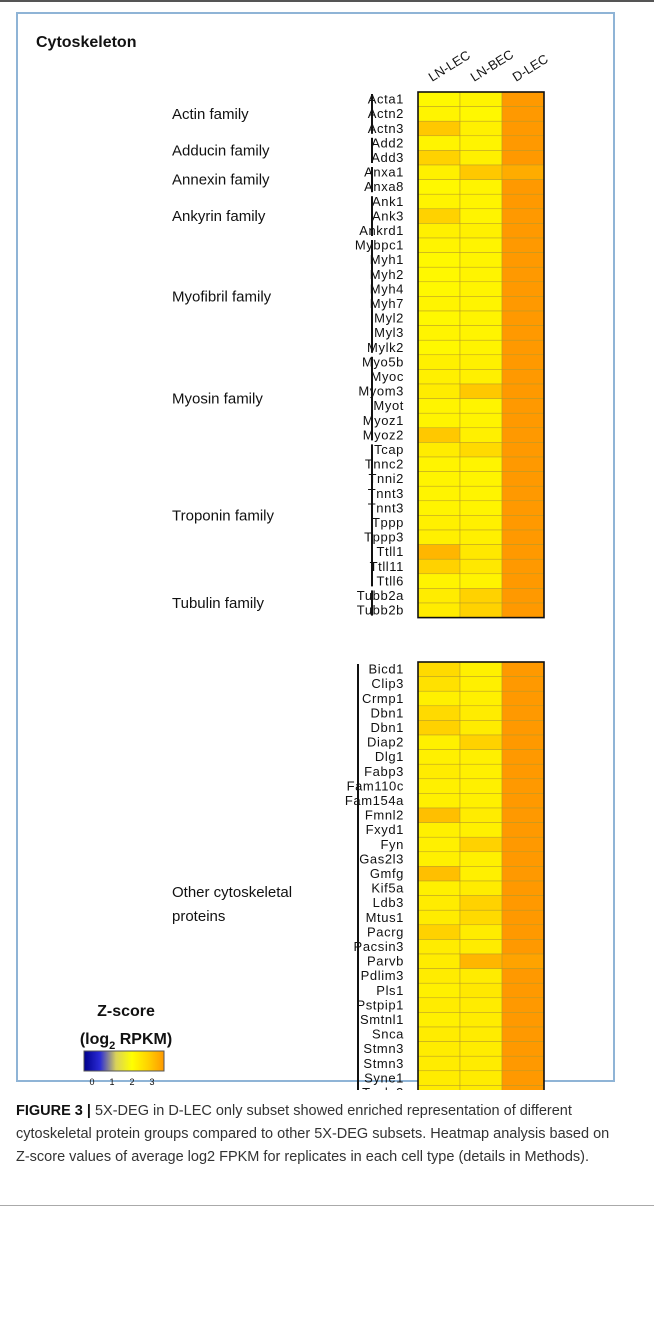 The image size is (654, 1326). What do you see at coordinates (380, 1004) in the screenshot?
I see `gene-label: Pstpip1` at bounding box center [380, 1004].